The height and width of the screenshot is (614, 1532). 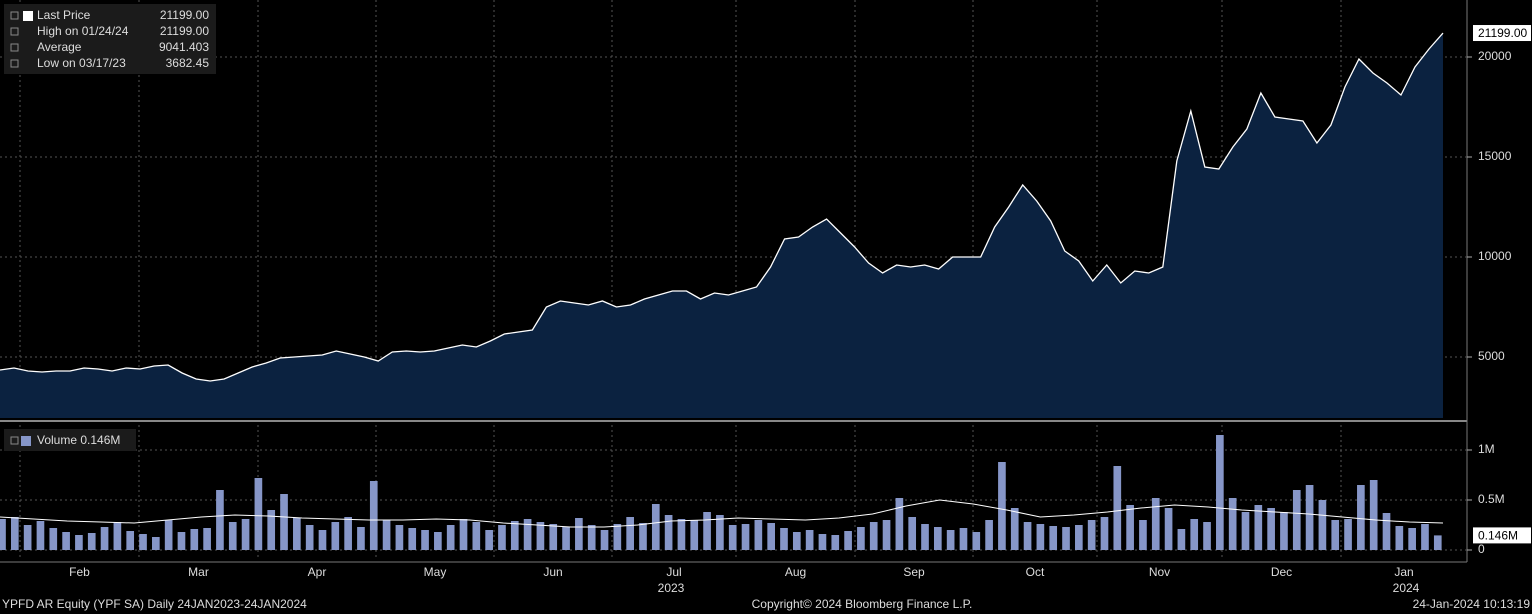 I want to click on legend-name: Last Price, so click(x=64, y=15).